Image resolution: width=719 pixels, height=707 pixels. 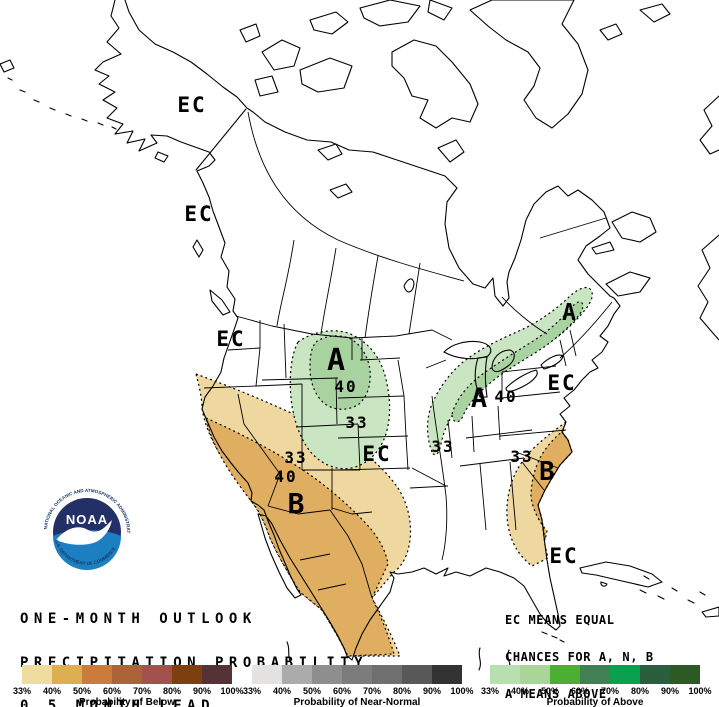 I want to click on us-mexico-border, so click(x=299, y=510).